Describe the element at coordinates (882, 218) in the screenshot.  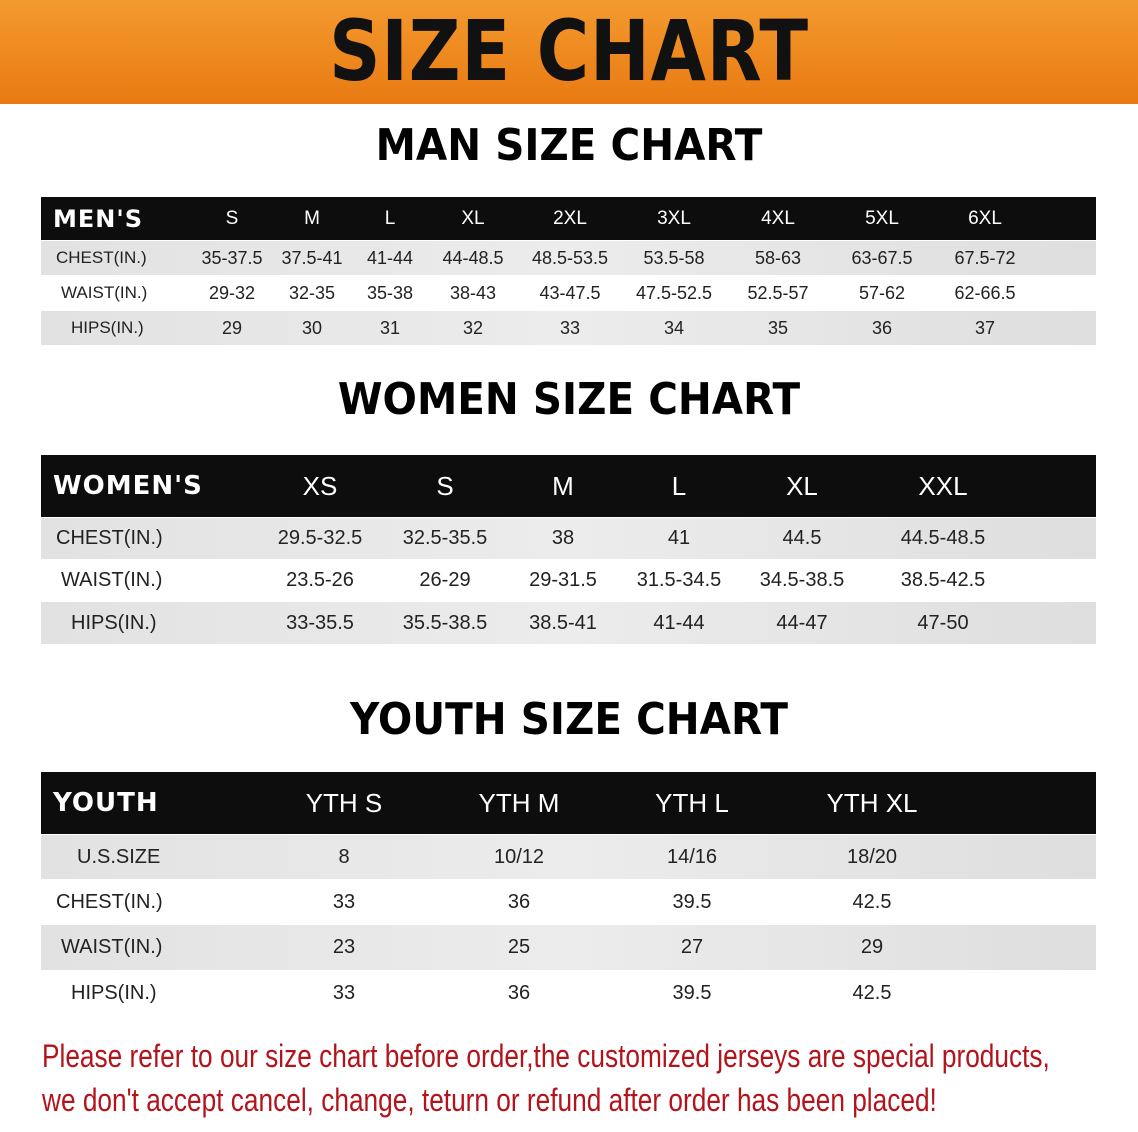
I see `size-column-header: 5XL` at that location.